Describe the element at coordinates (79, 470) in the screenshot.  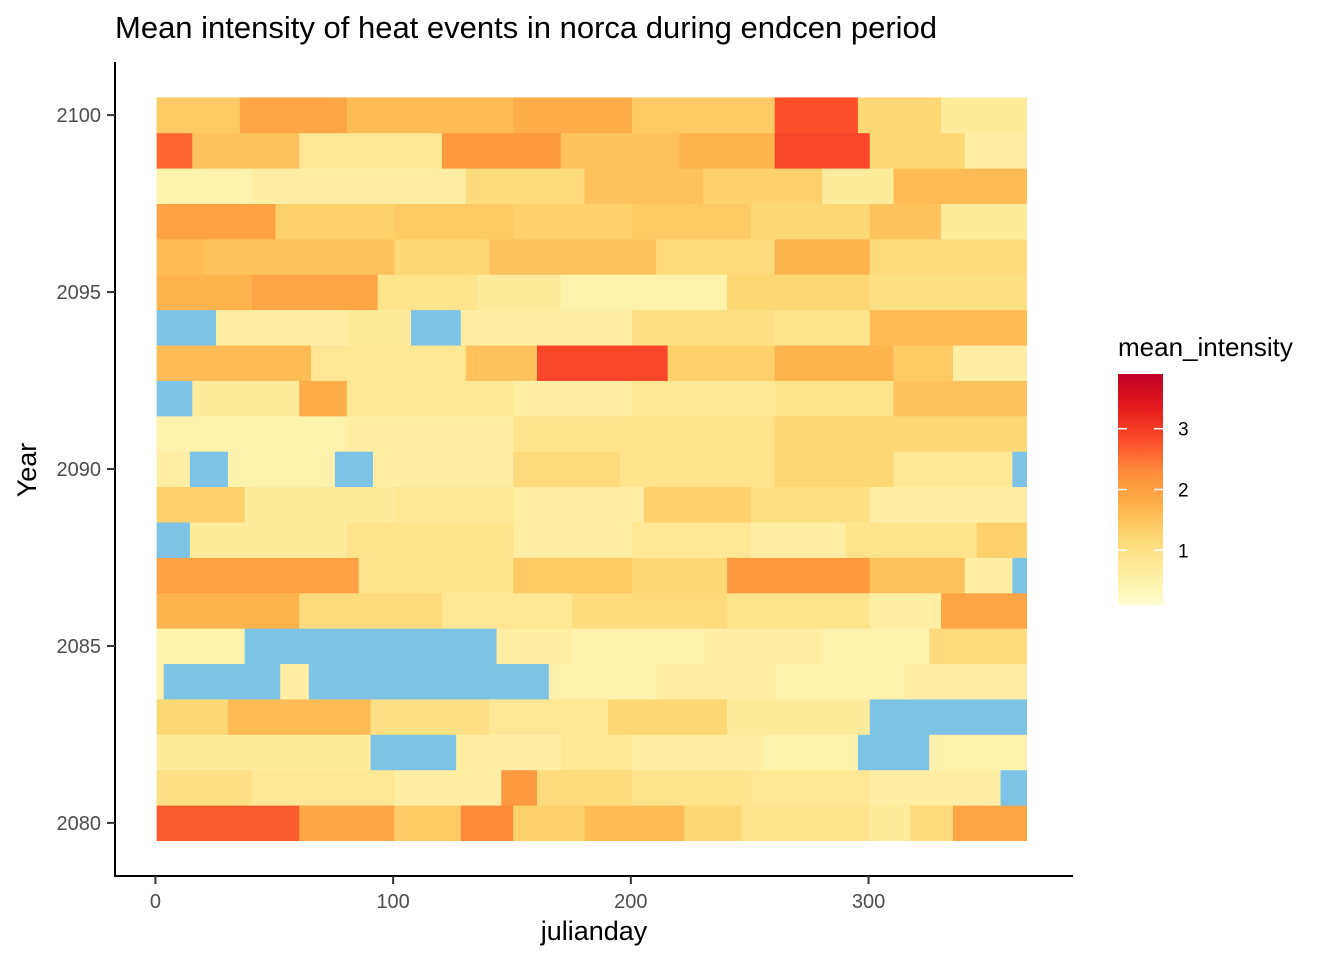
I see `y-tick-label: 2090` at that location.